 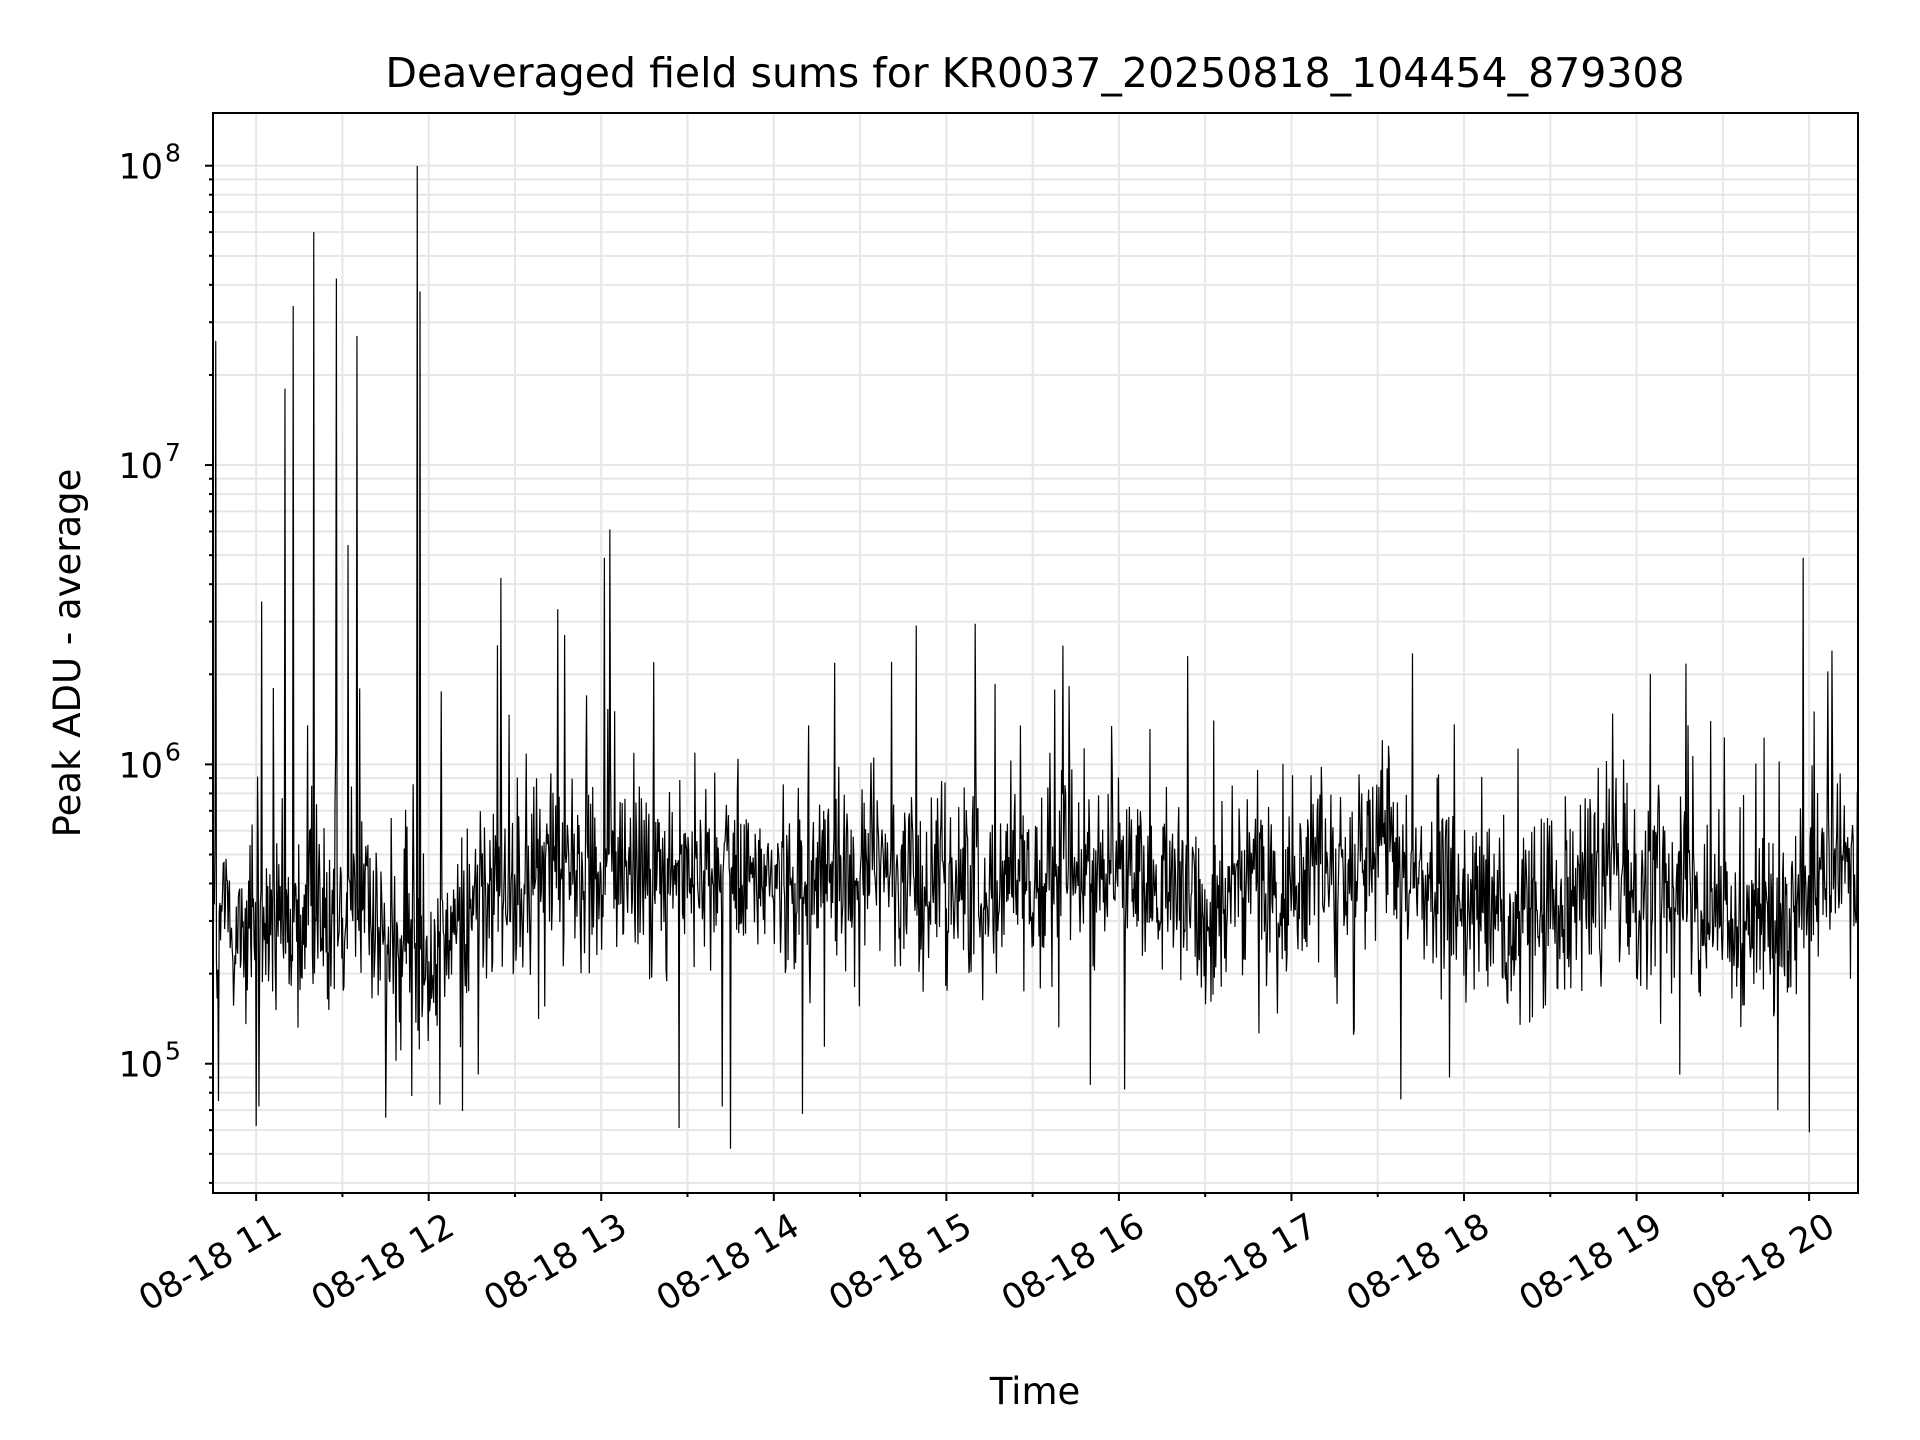 I want to click on x-tick-label: 08-18 18, so click(x=1418, y=1262).